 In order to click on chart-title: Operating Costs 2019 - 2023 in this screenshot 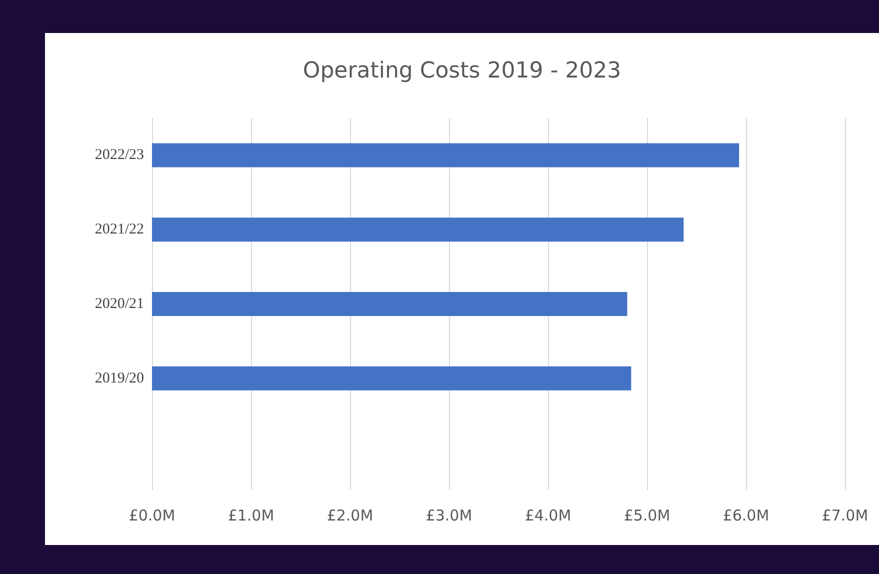, I will do `click(462, 71)`.